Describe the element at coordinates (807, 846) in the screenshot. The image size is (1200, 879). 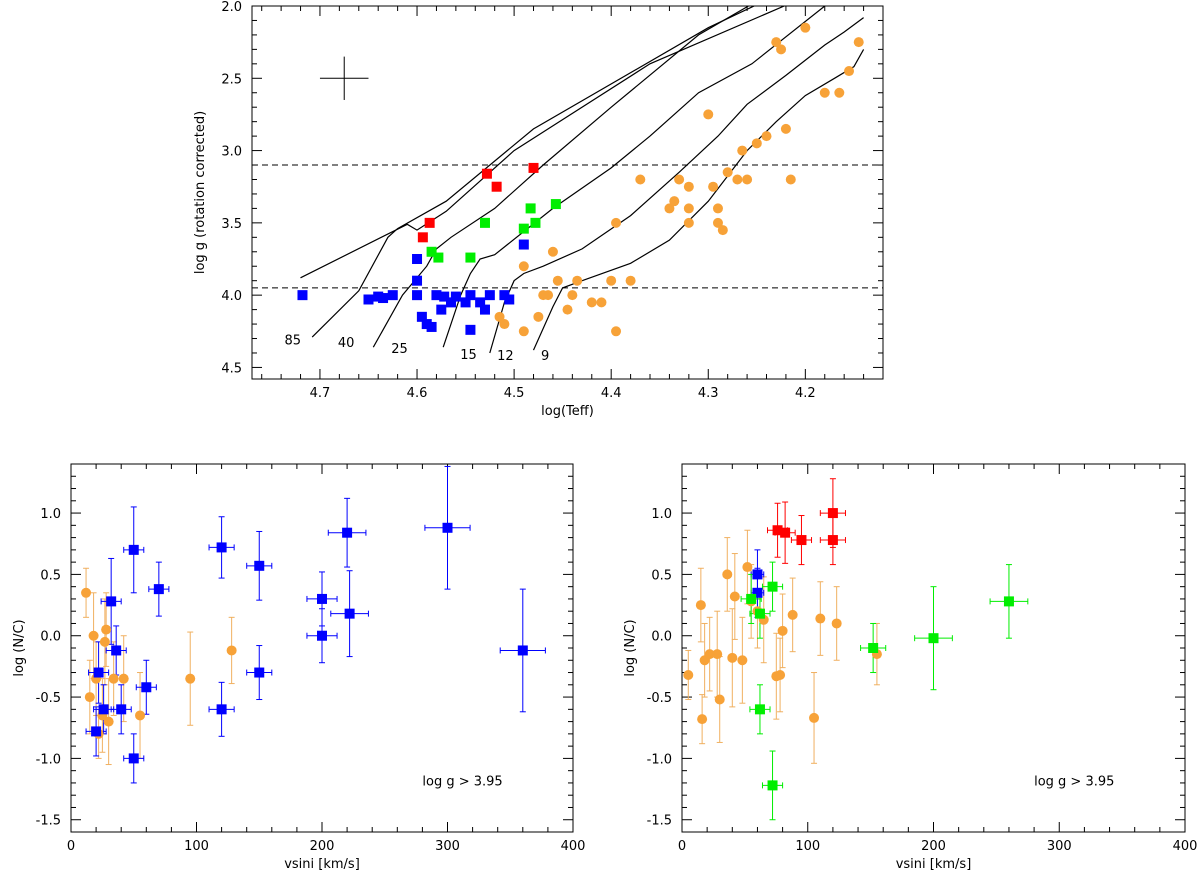
I see `x-tick-label: 100` at that location.